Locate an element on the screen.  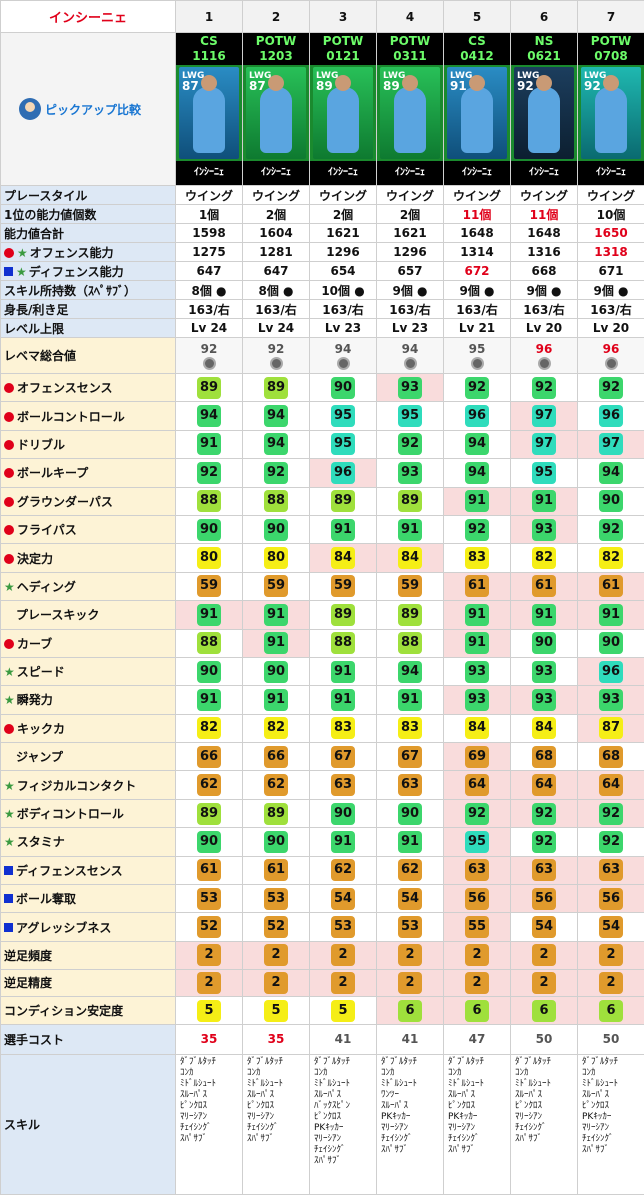
info-row: ★ オフェンス能力 1275 1281 1296 1296 1314 1316 1318 is located at coordinates (322, 252).